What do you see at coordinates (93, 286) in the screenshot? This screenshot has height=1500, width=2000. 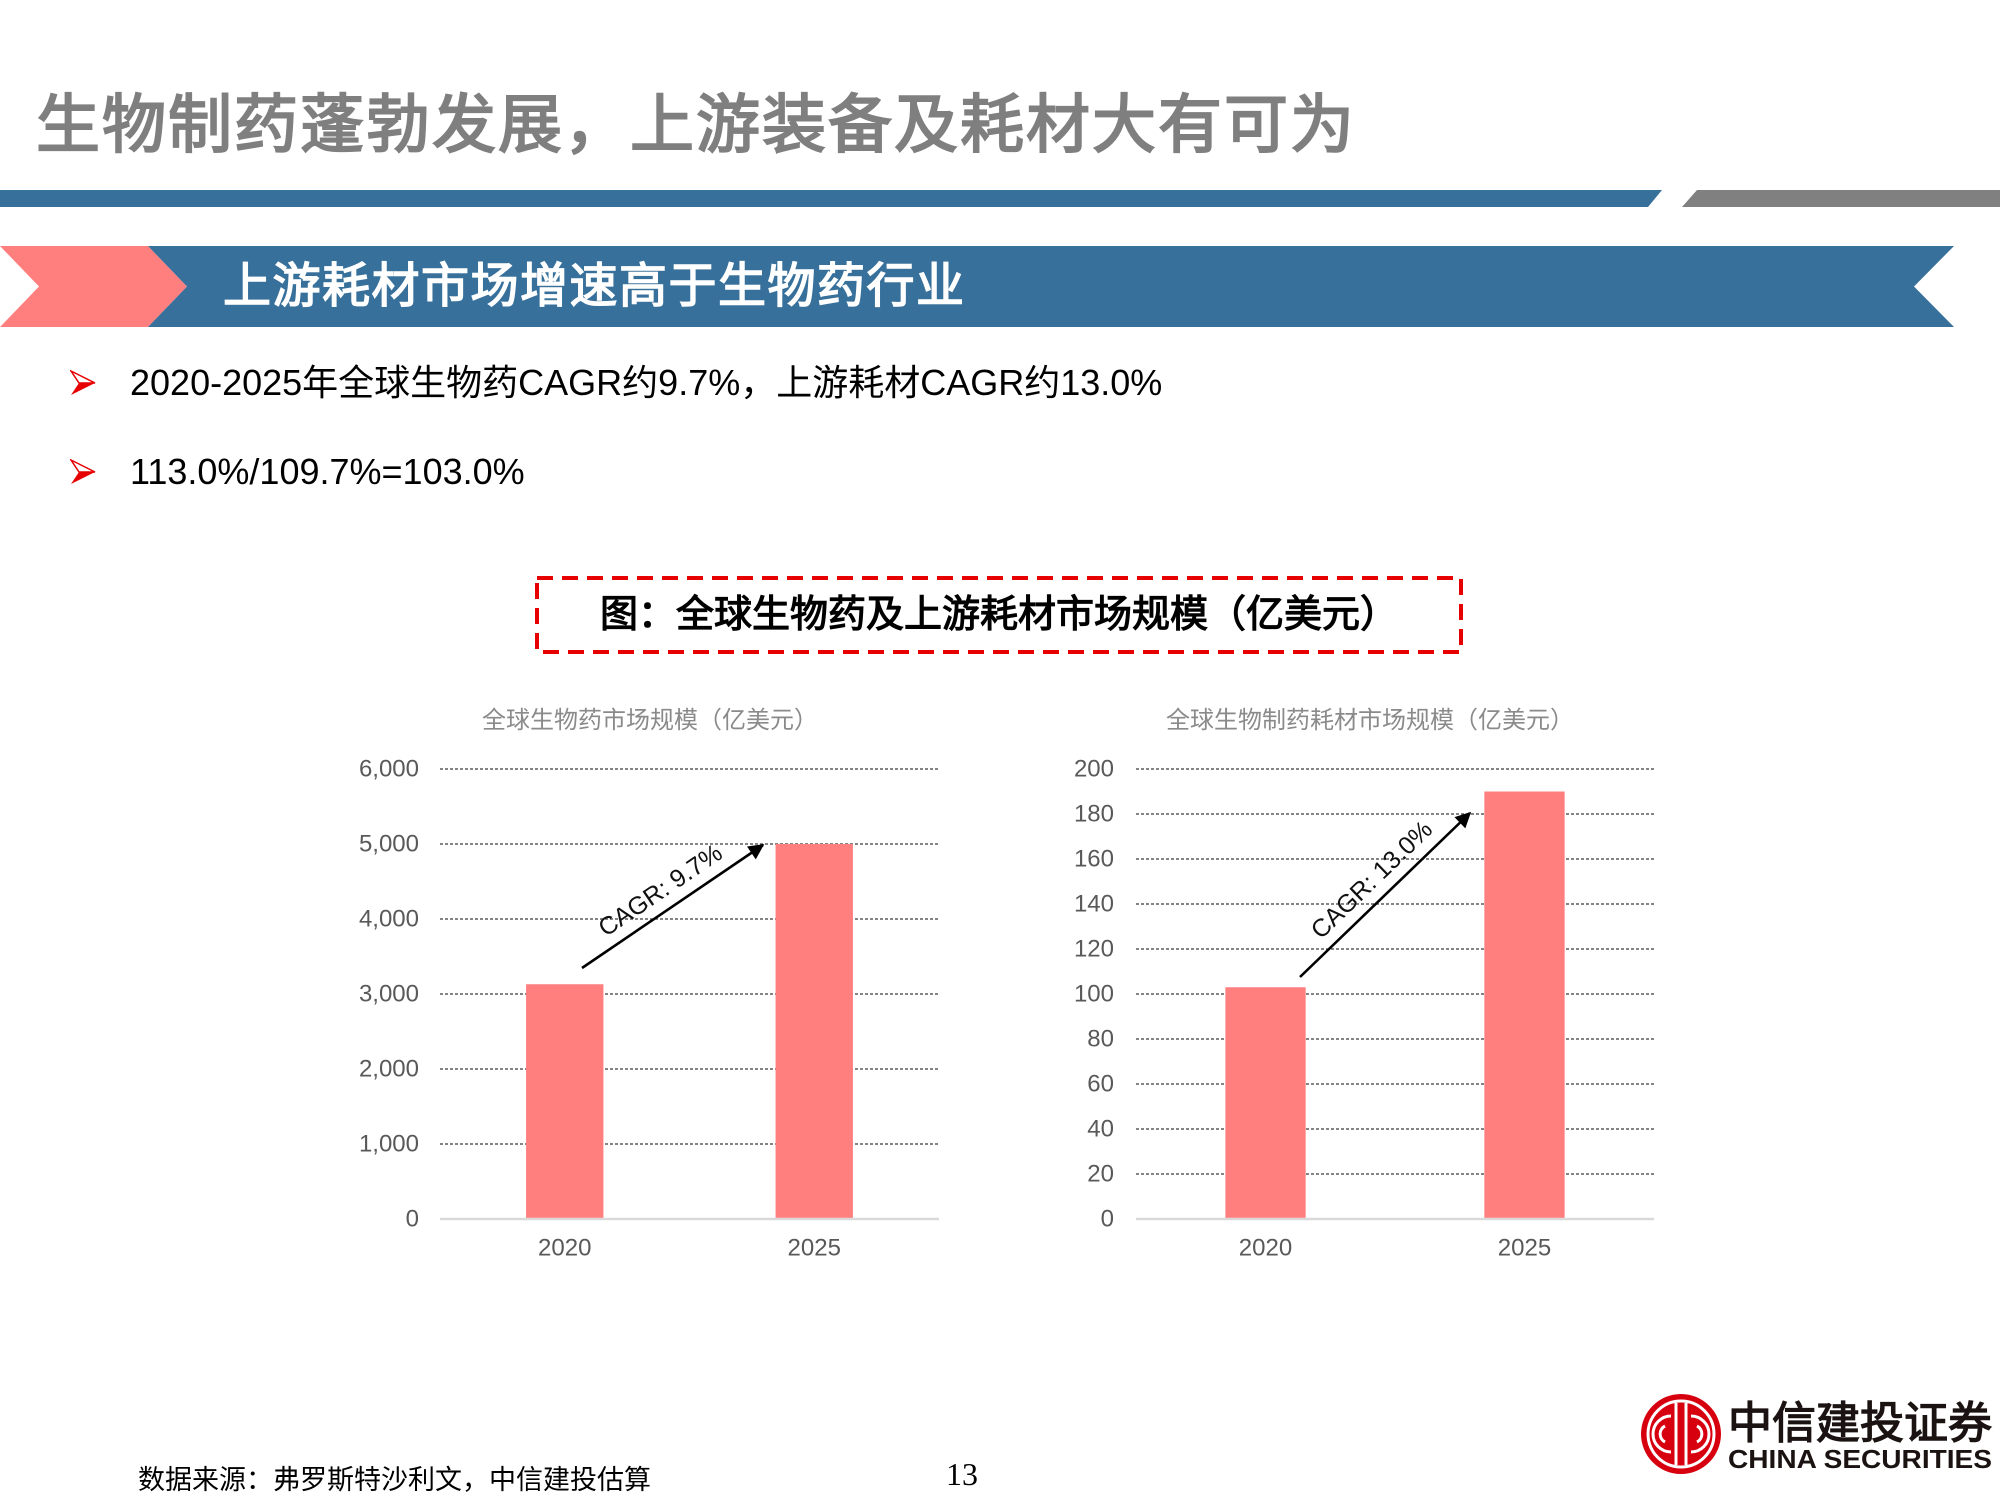 I see `section-banner-chevron` at bounding box center [93, 286].